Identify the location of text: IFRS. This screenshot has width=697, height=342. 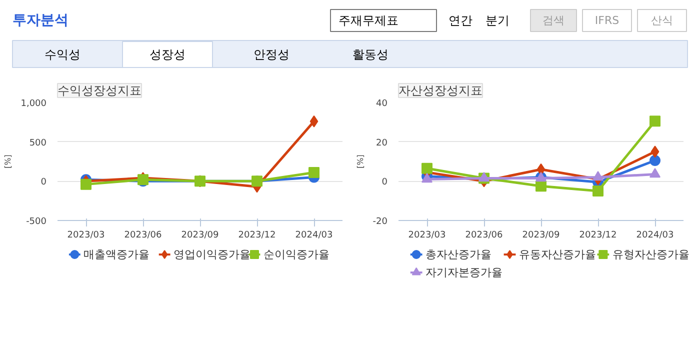
(607, 20).